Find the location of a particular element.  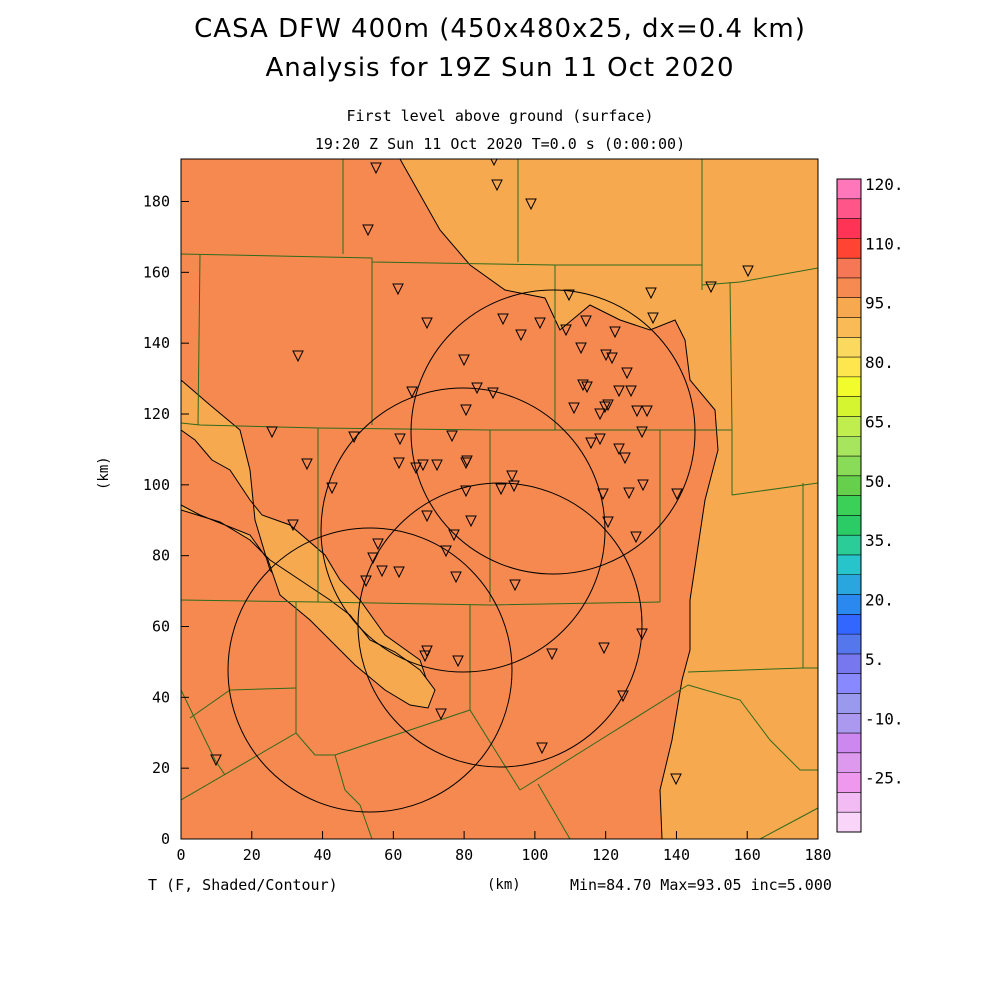

cool-region-west is located at coordinates (306, 540).